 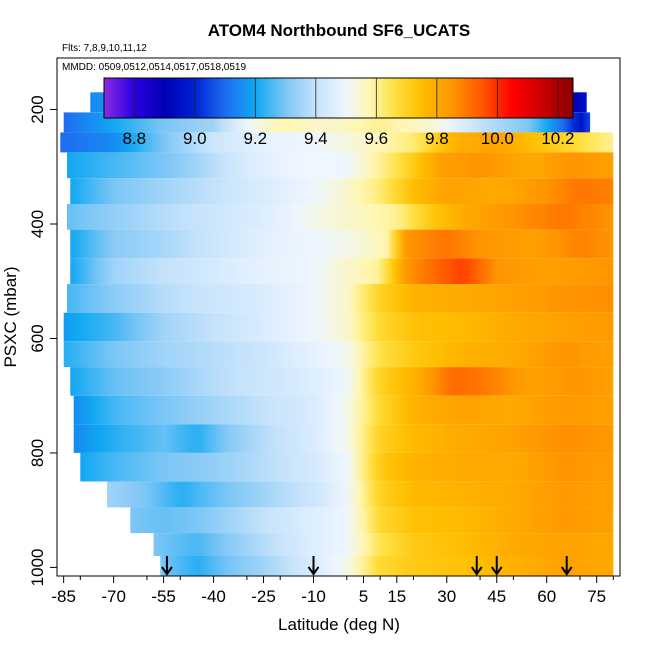 What do you see at coordinates (37, 453) in the screenshot?
I see `y-tick-label: 800` at bounding box center [37, 453].